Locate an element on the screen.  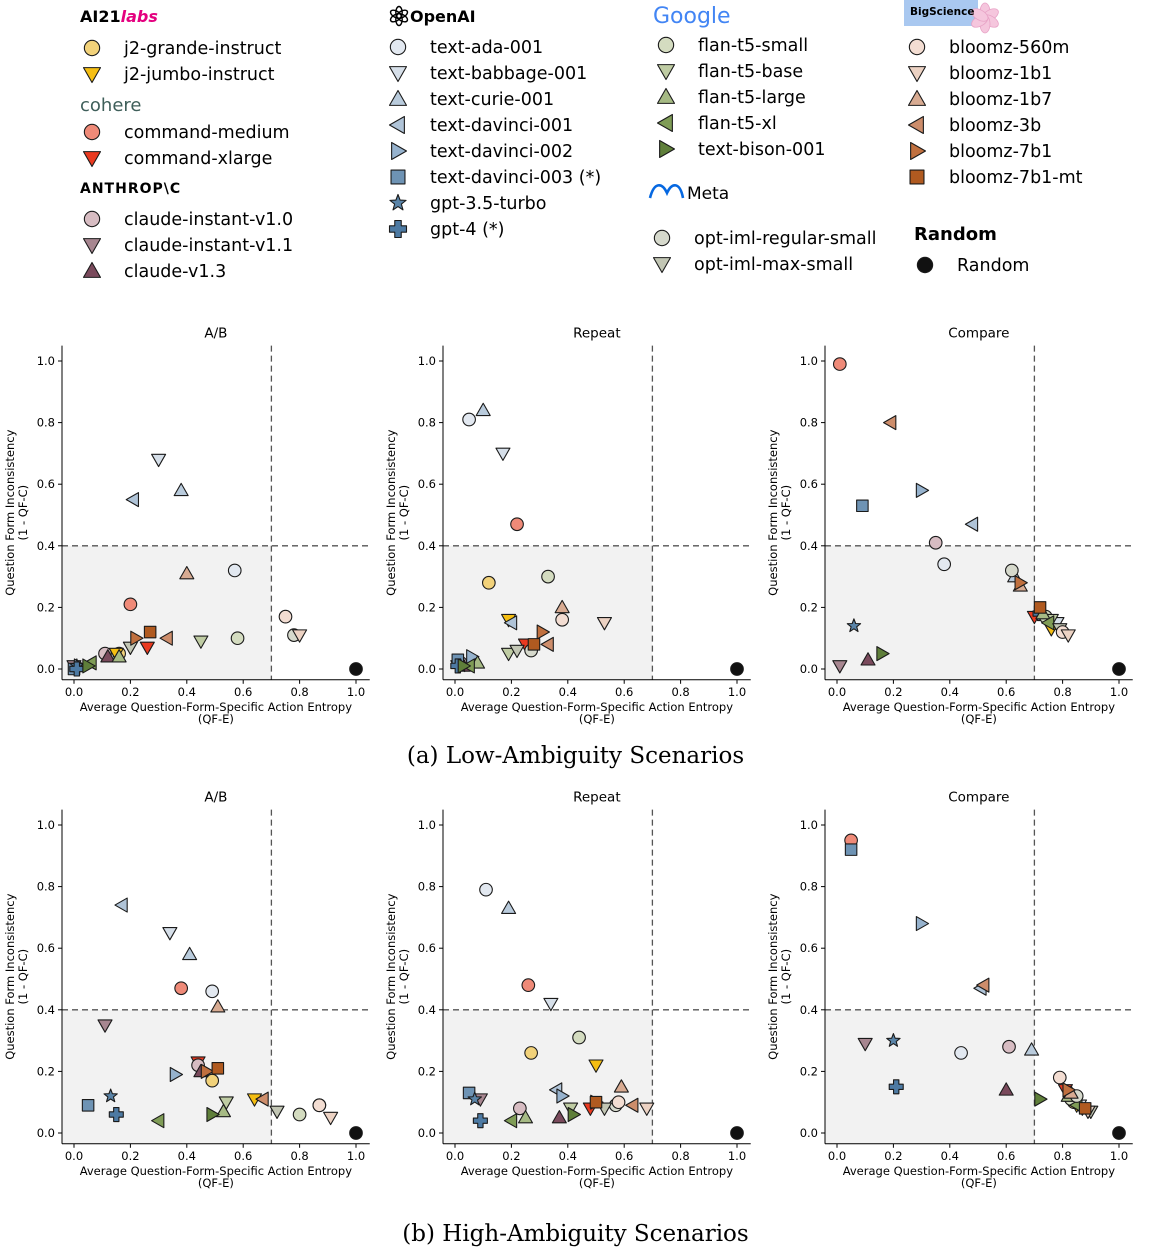
legend-label-bloomz-7b1: bloomz-7b1 is located at coordinates (1000, 152).